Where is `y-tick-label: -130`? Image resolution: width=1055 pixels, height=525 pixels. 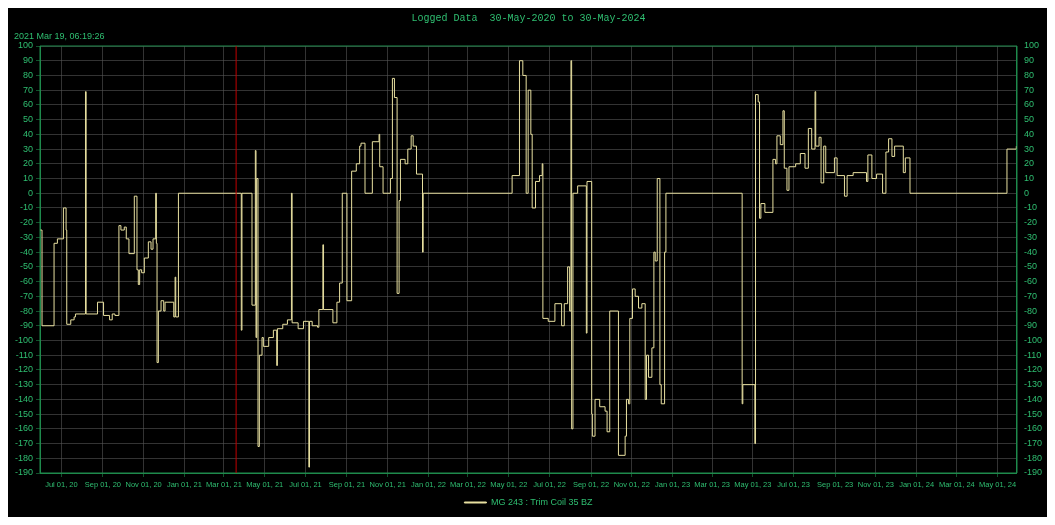
y-tick-label: -130 is located at coordinates (24, 384).